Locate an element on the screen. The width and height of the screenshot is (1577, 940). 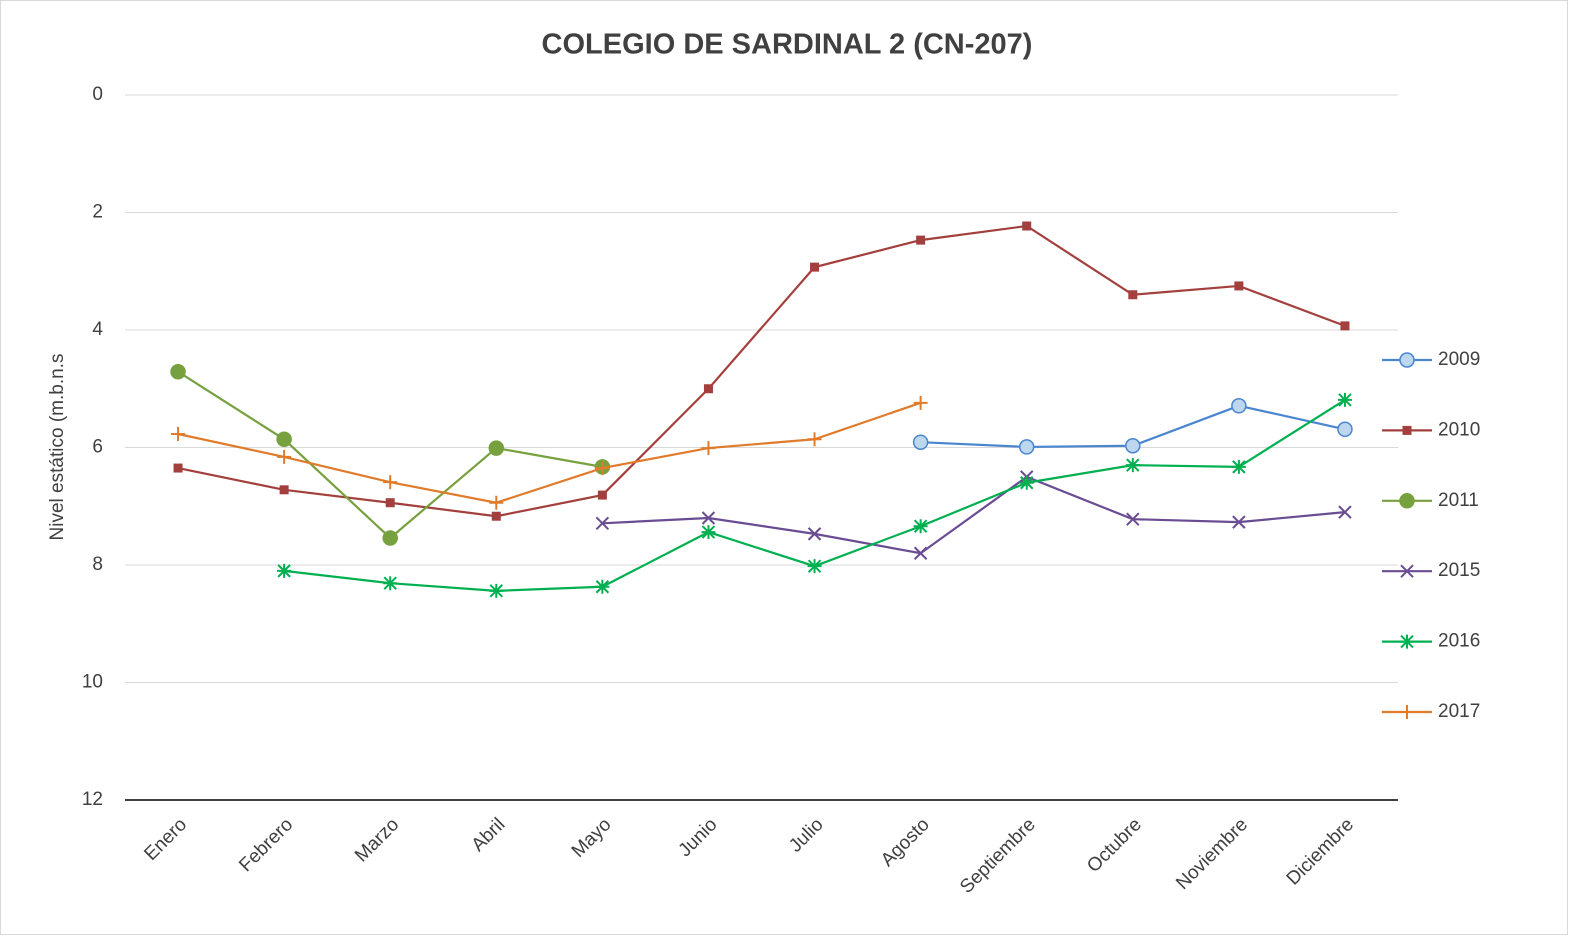
y-axis-label: Nivel estático (m.b.n.s is located at coordinates (57, 447).